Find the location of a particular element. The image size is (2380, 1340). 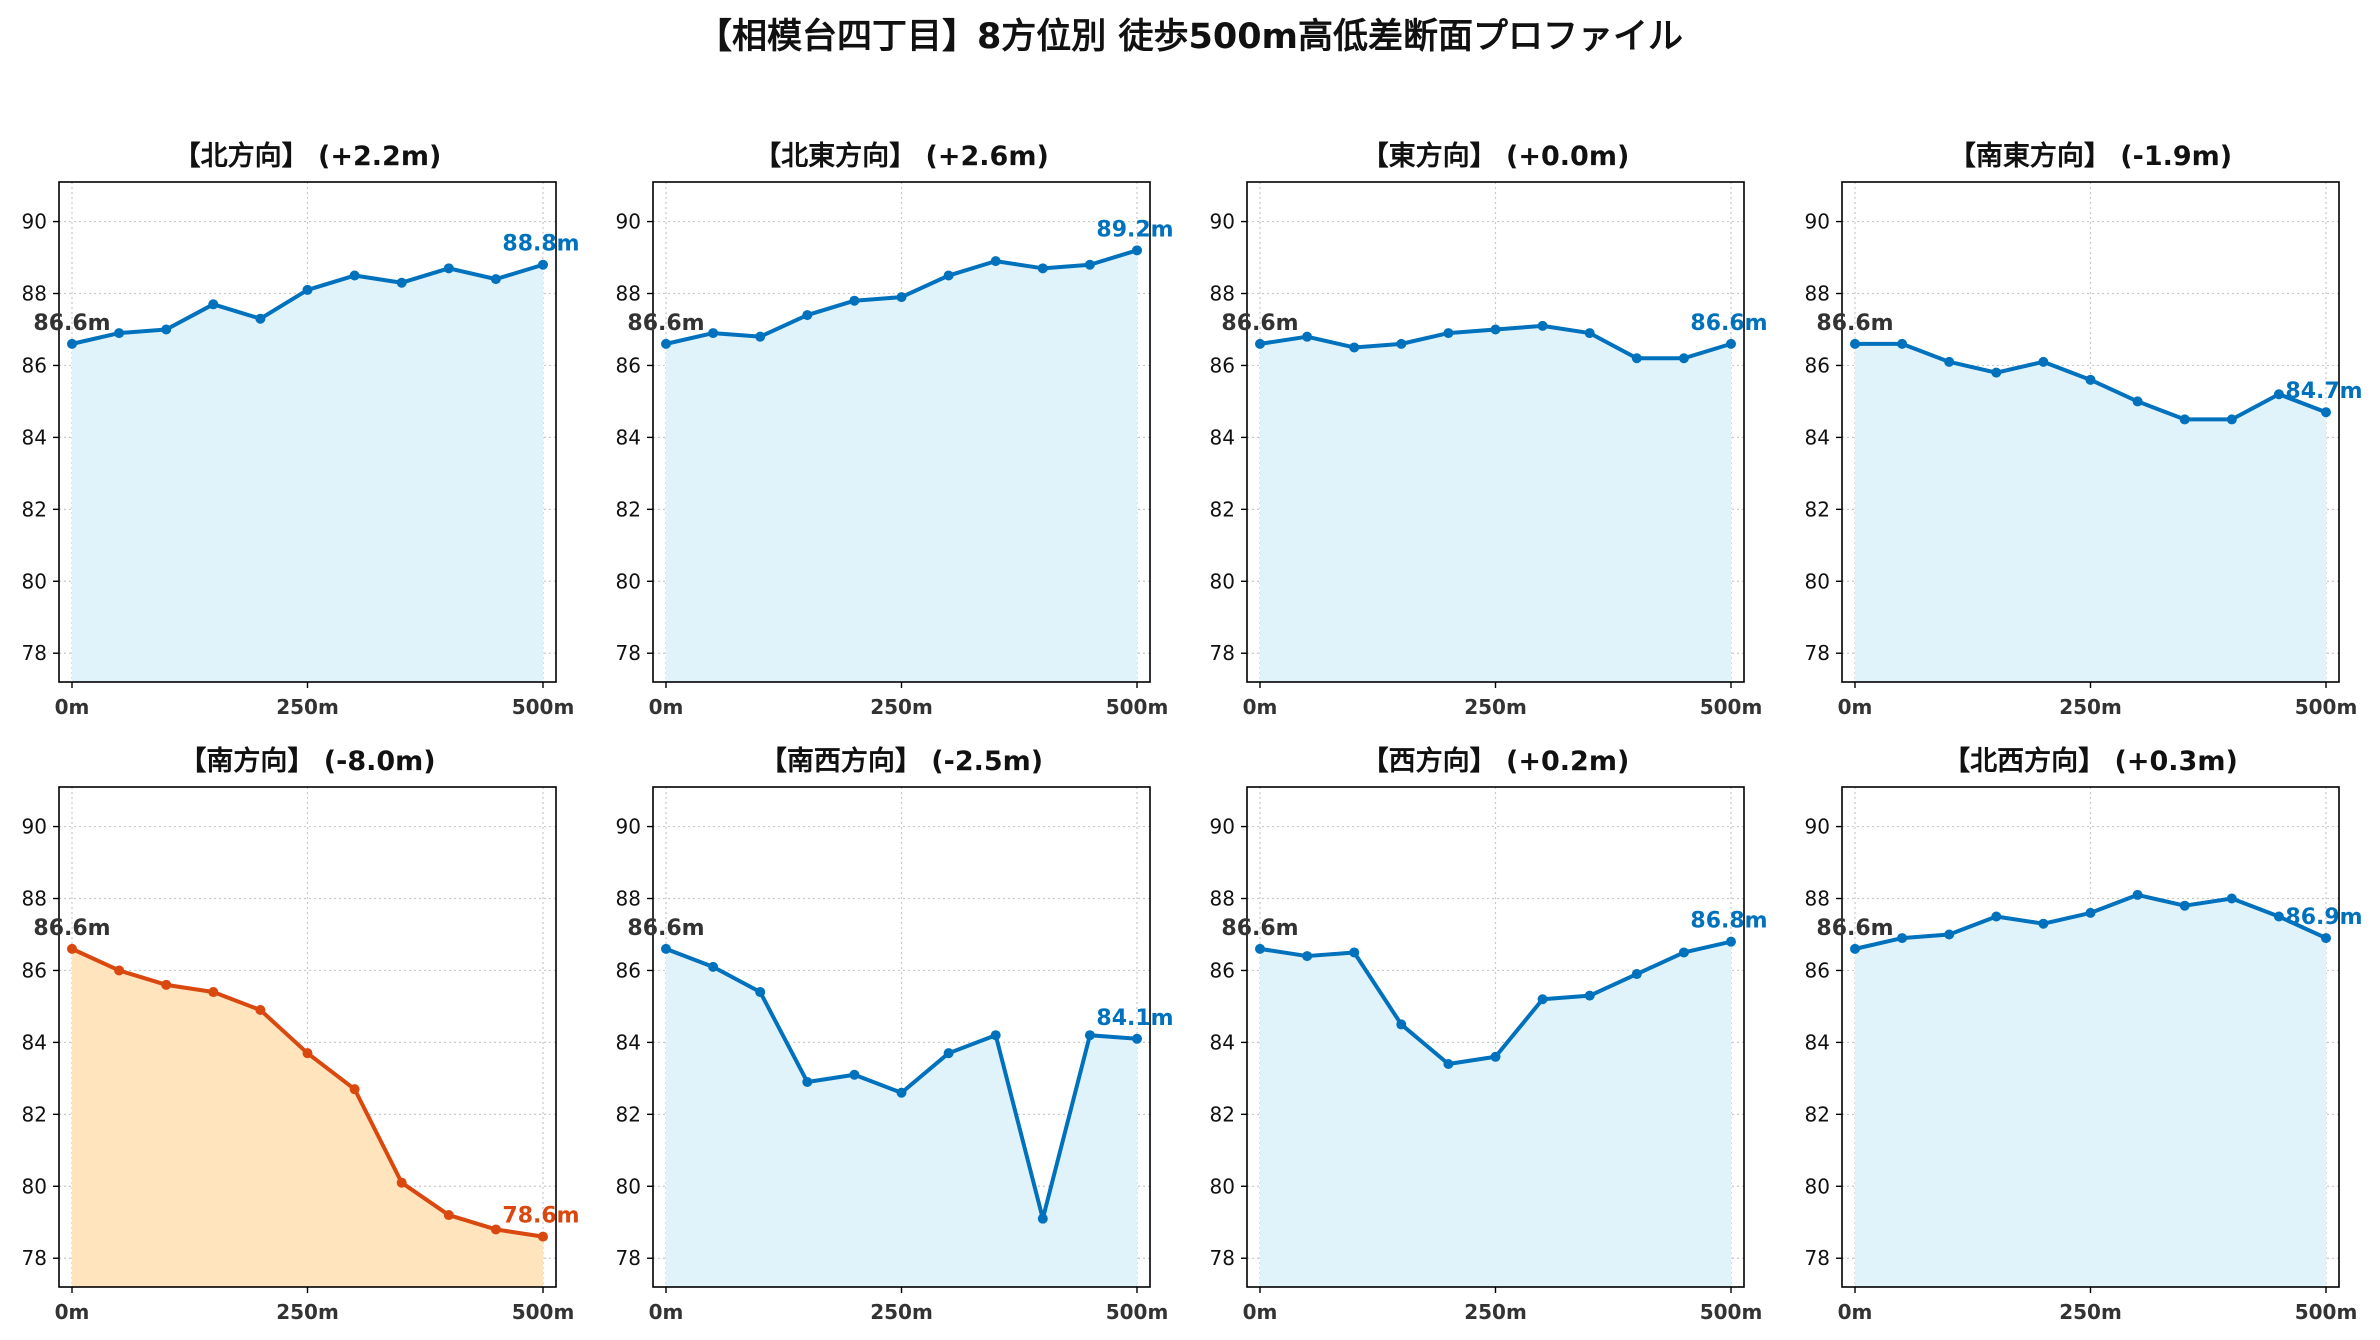

chart-title: 【北西方向】 (+0.3m) is located at coordinates (2090, 761).